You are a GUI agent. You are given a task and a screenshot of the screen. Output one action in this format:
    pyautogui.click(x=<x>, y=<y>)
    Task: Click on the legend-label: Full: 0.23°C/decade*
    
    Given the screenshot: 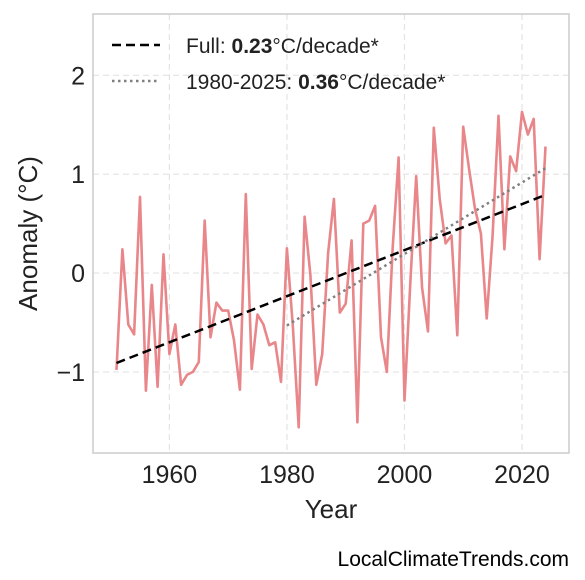 What is the action you would take?
    pyautogui.click(x=282, y=46)
    